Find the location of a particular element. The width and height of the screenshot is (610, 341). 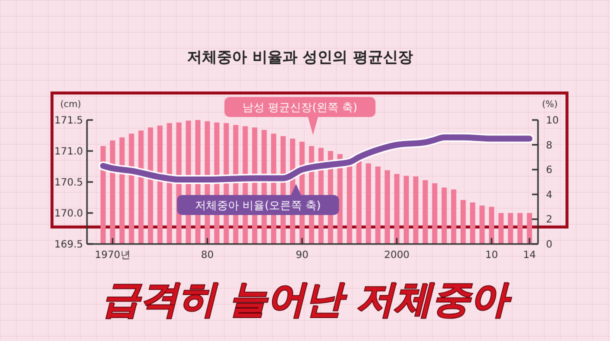

y2-tick-label: 8 is located at coordinates (549, 146).